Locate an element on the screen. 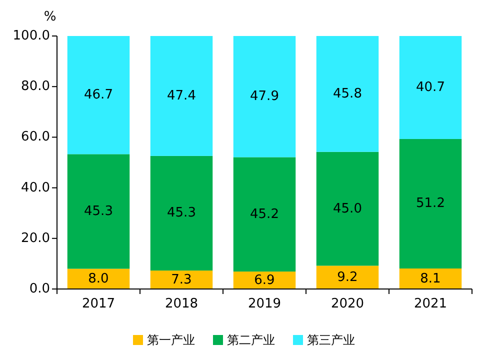 The width and height of the screenshot is (486, 358). y-tick-label: 80.0 is located at coordinates (35, 86).